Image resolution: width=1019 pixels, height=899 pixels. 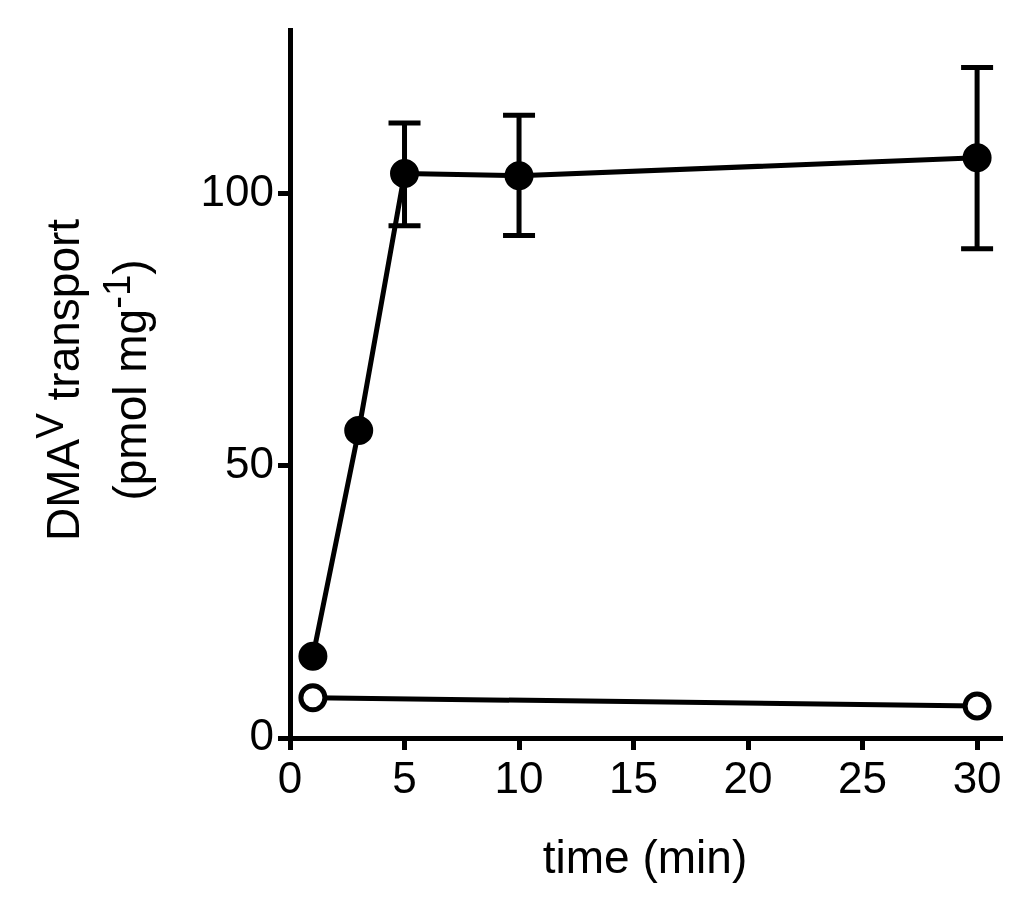 I want to click on x-tick-label: 15, so click(x=634, y=777).